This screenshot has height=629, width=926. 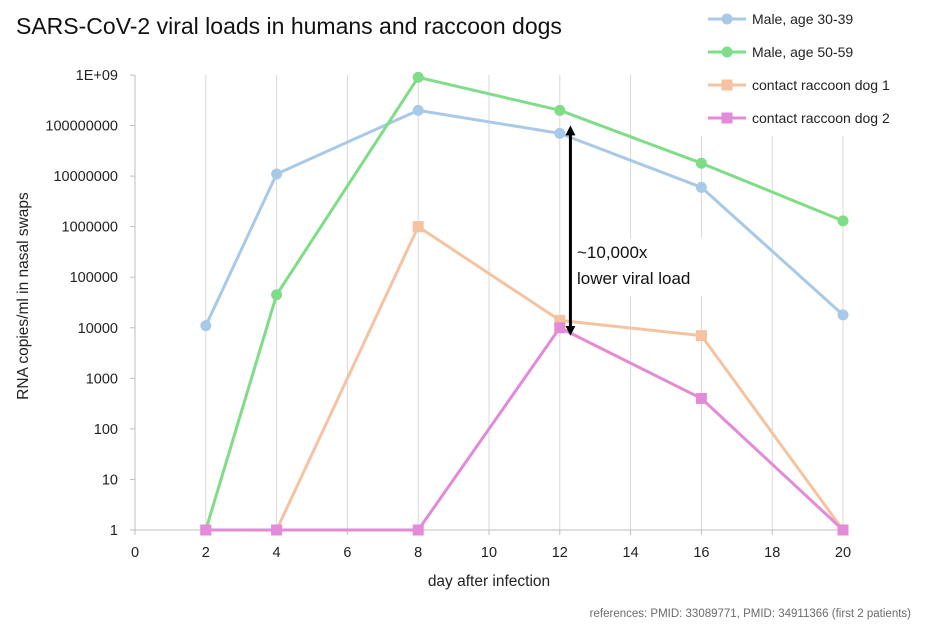 What do you see at coordinates (489, 581) in the screenshot?
I see `x-axis-label: day after infection` at bounding box center [489, 581].